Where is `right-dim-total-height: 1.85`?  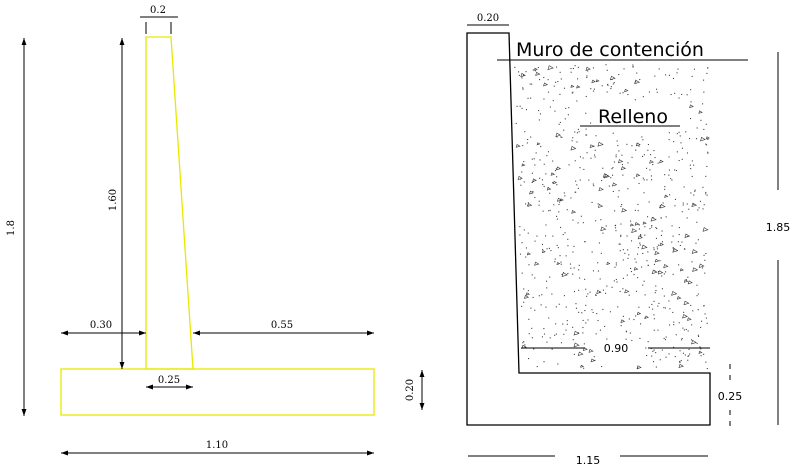
right-dim-total-height: 1.85 is located at coordinates (778, 238).